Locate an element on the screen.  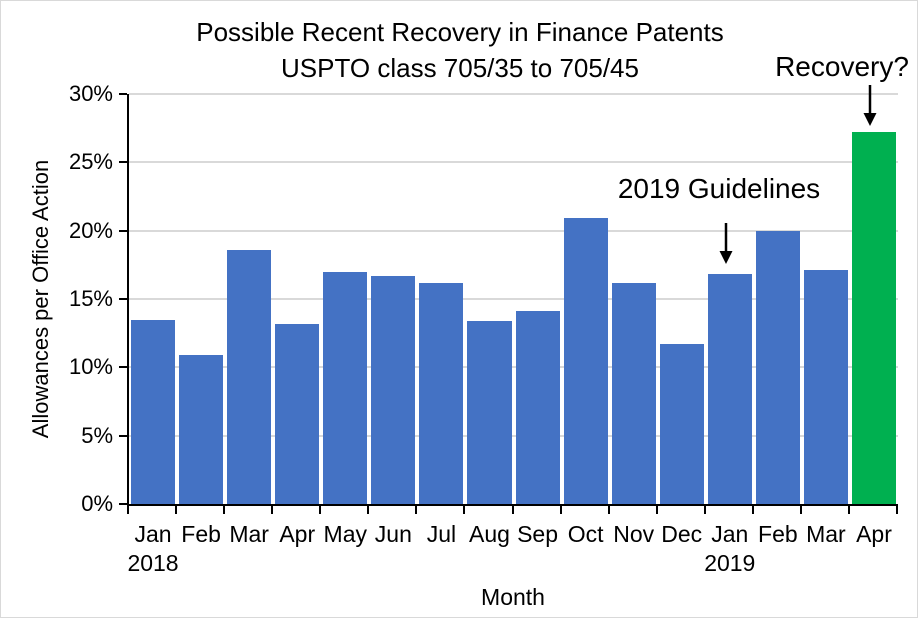
x-tick-label: Dec is located at coordinates (682, 534).